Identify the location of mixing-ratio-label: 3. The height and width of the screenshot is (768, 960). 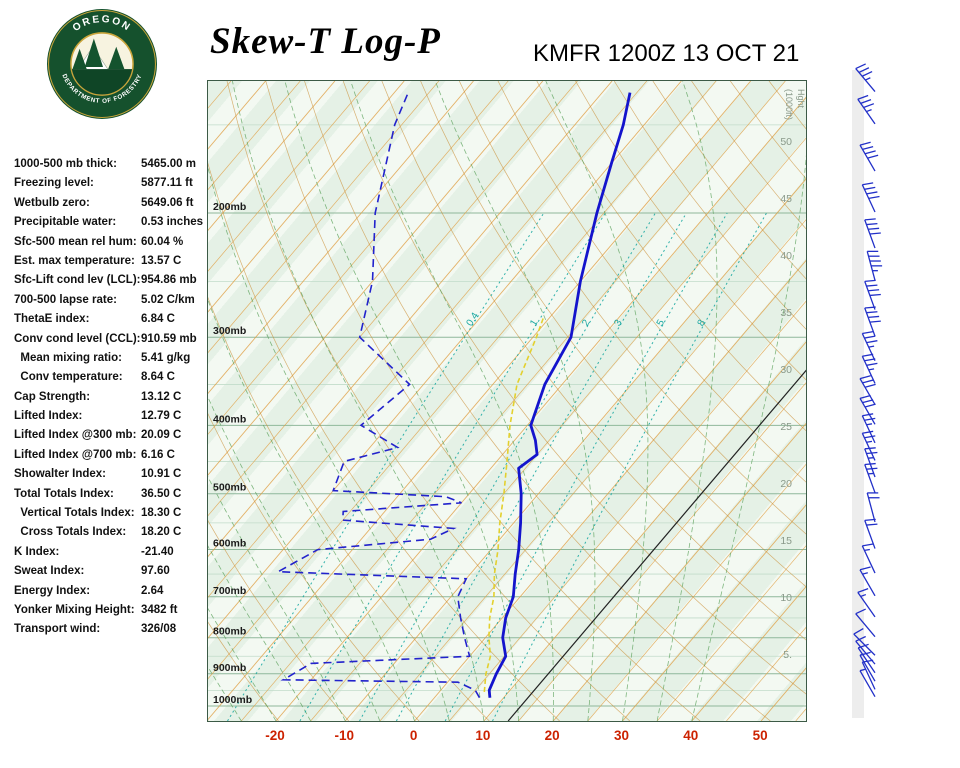
(618, 323).